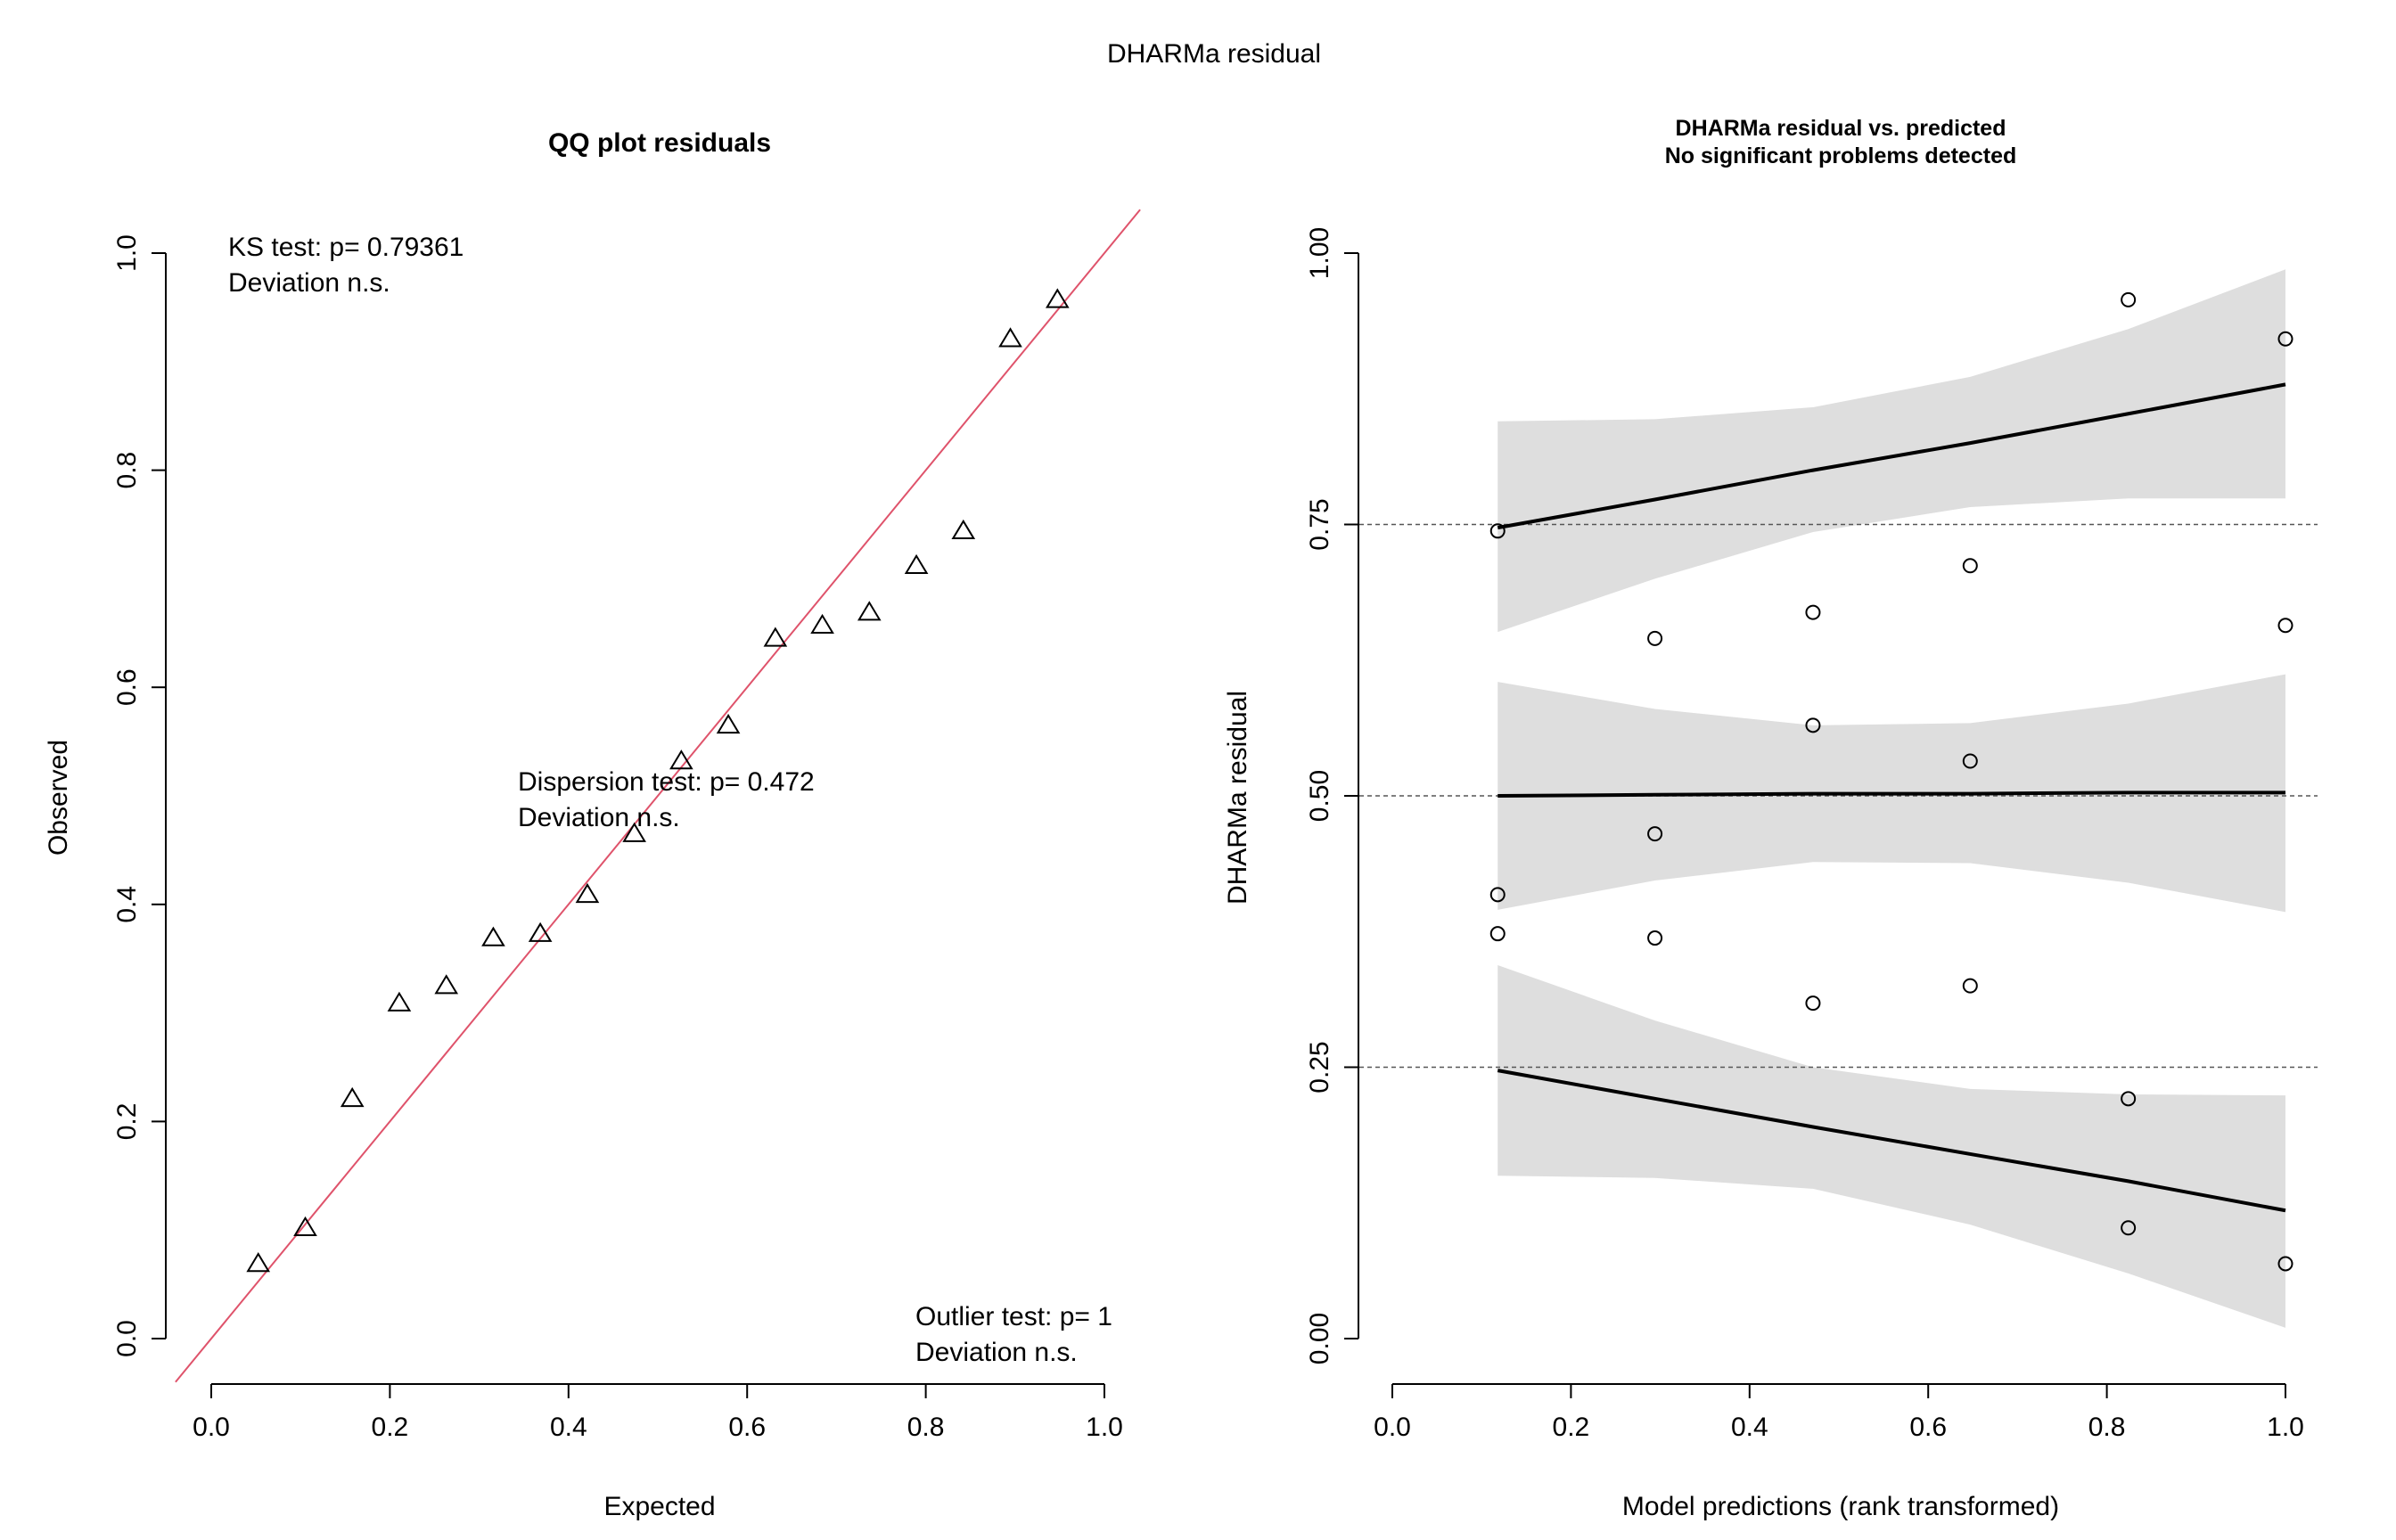  Describe the element at coordinates (659, 1506) in the screenshot. I see `qq-x-axis-label: Expected` at that location.